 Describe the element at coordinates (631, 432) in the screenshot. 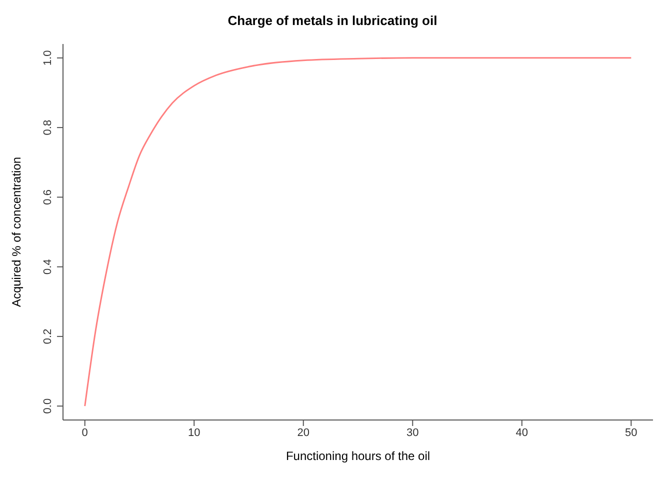

I see `x-tick-label: 50` at that location.